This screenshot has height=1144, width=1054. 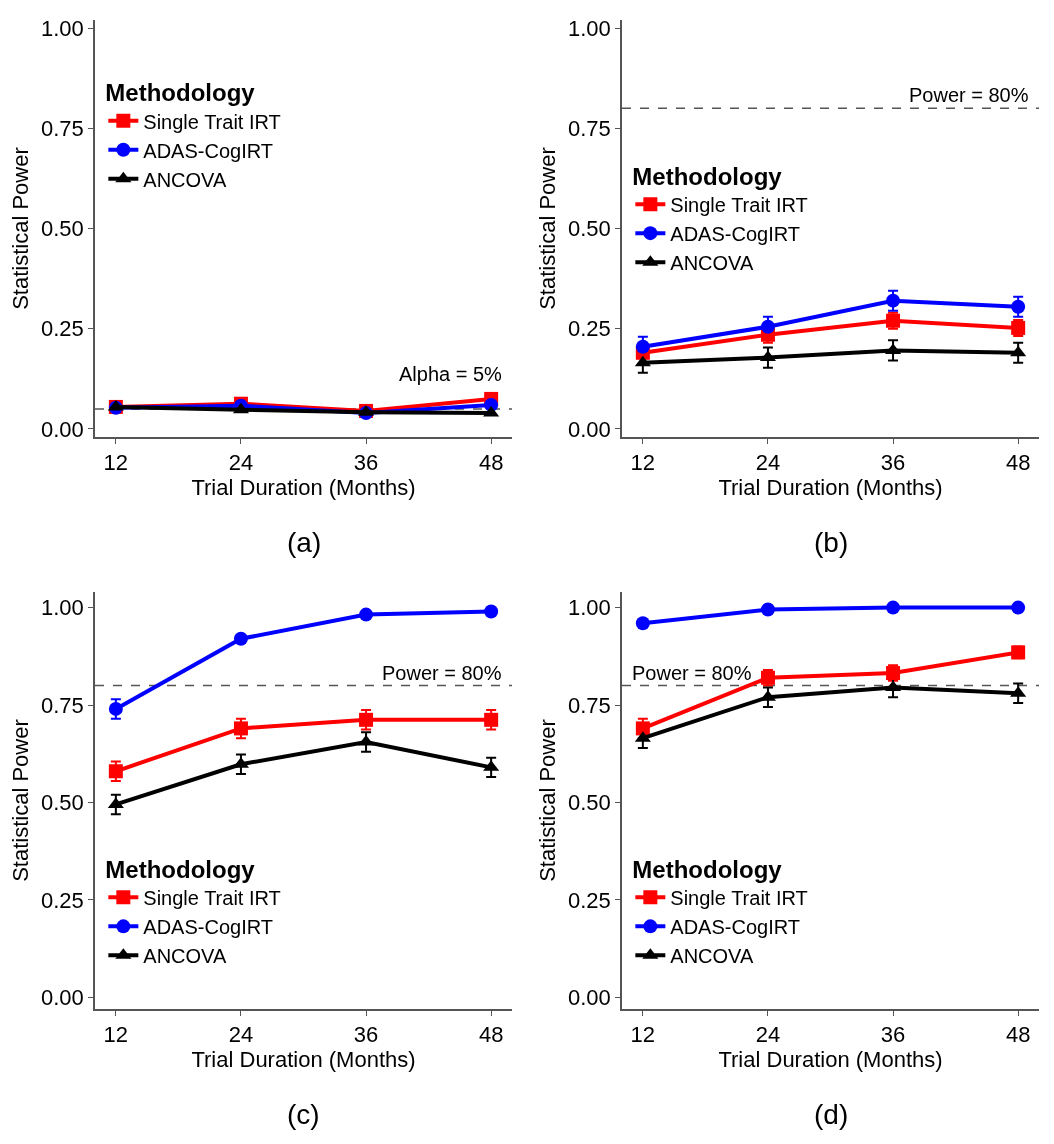 What do you see at coordinates (831, 542) in the screenshot?
I see `text: (b)` at bounding box center [831, 542].